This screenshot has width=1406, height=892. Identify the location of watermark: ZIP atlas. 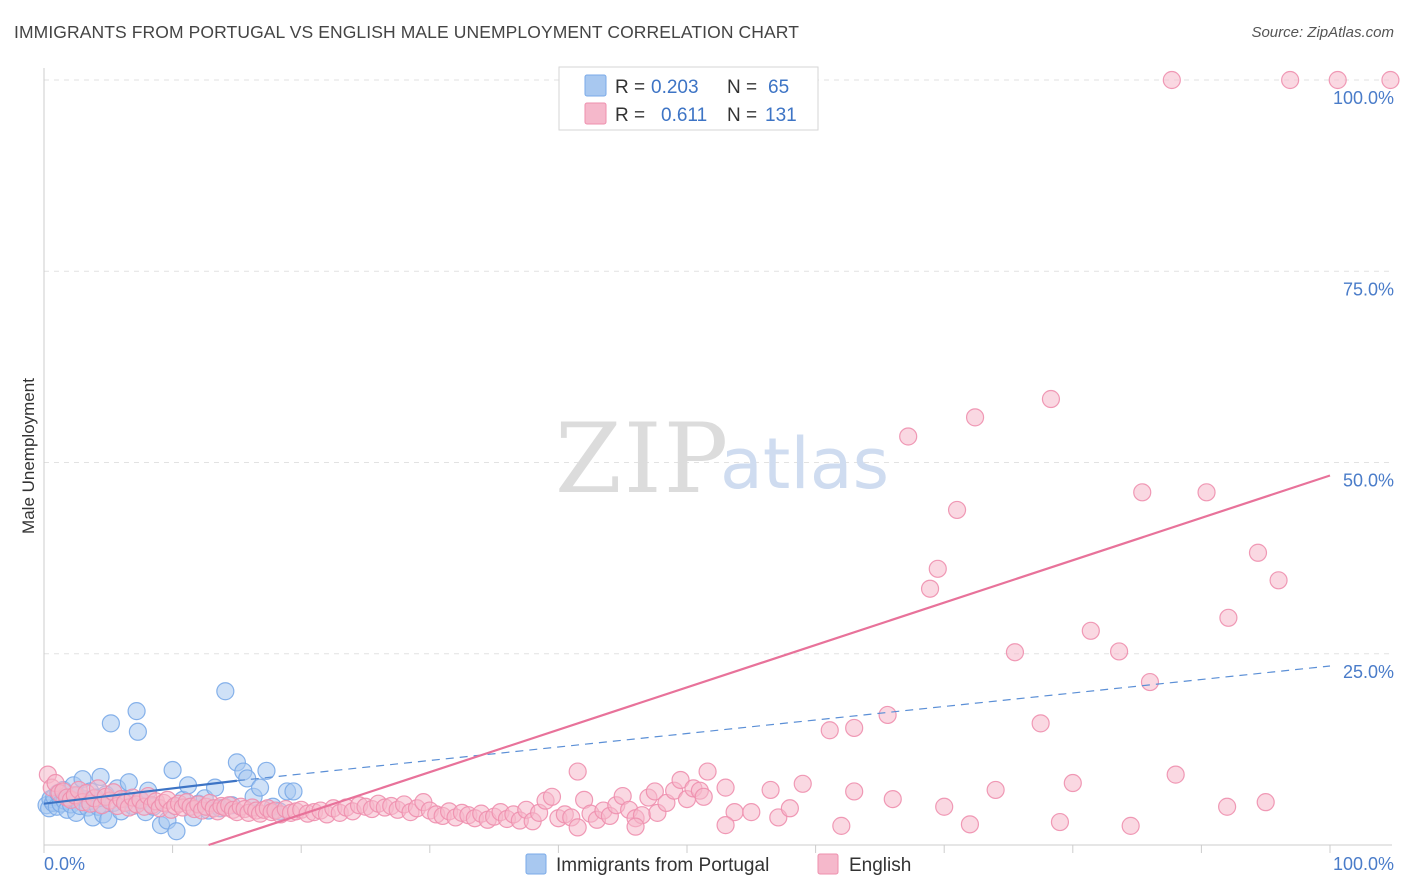
(722, 459).